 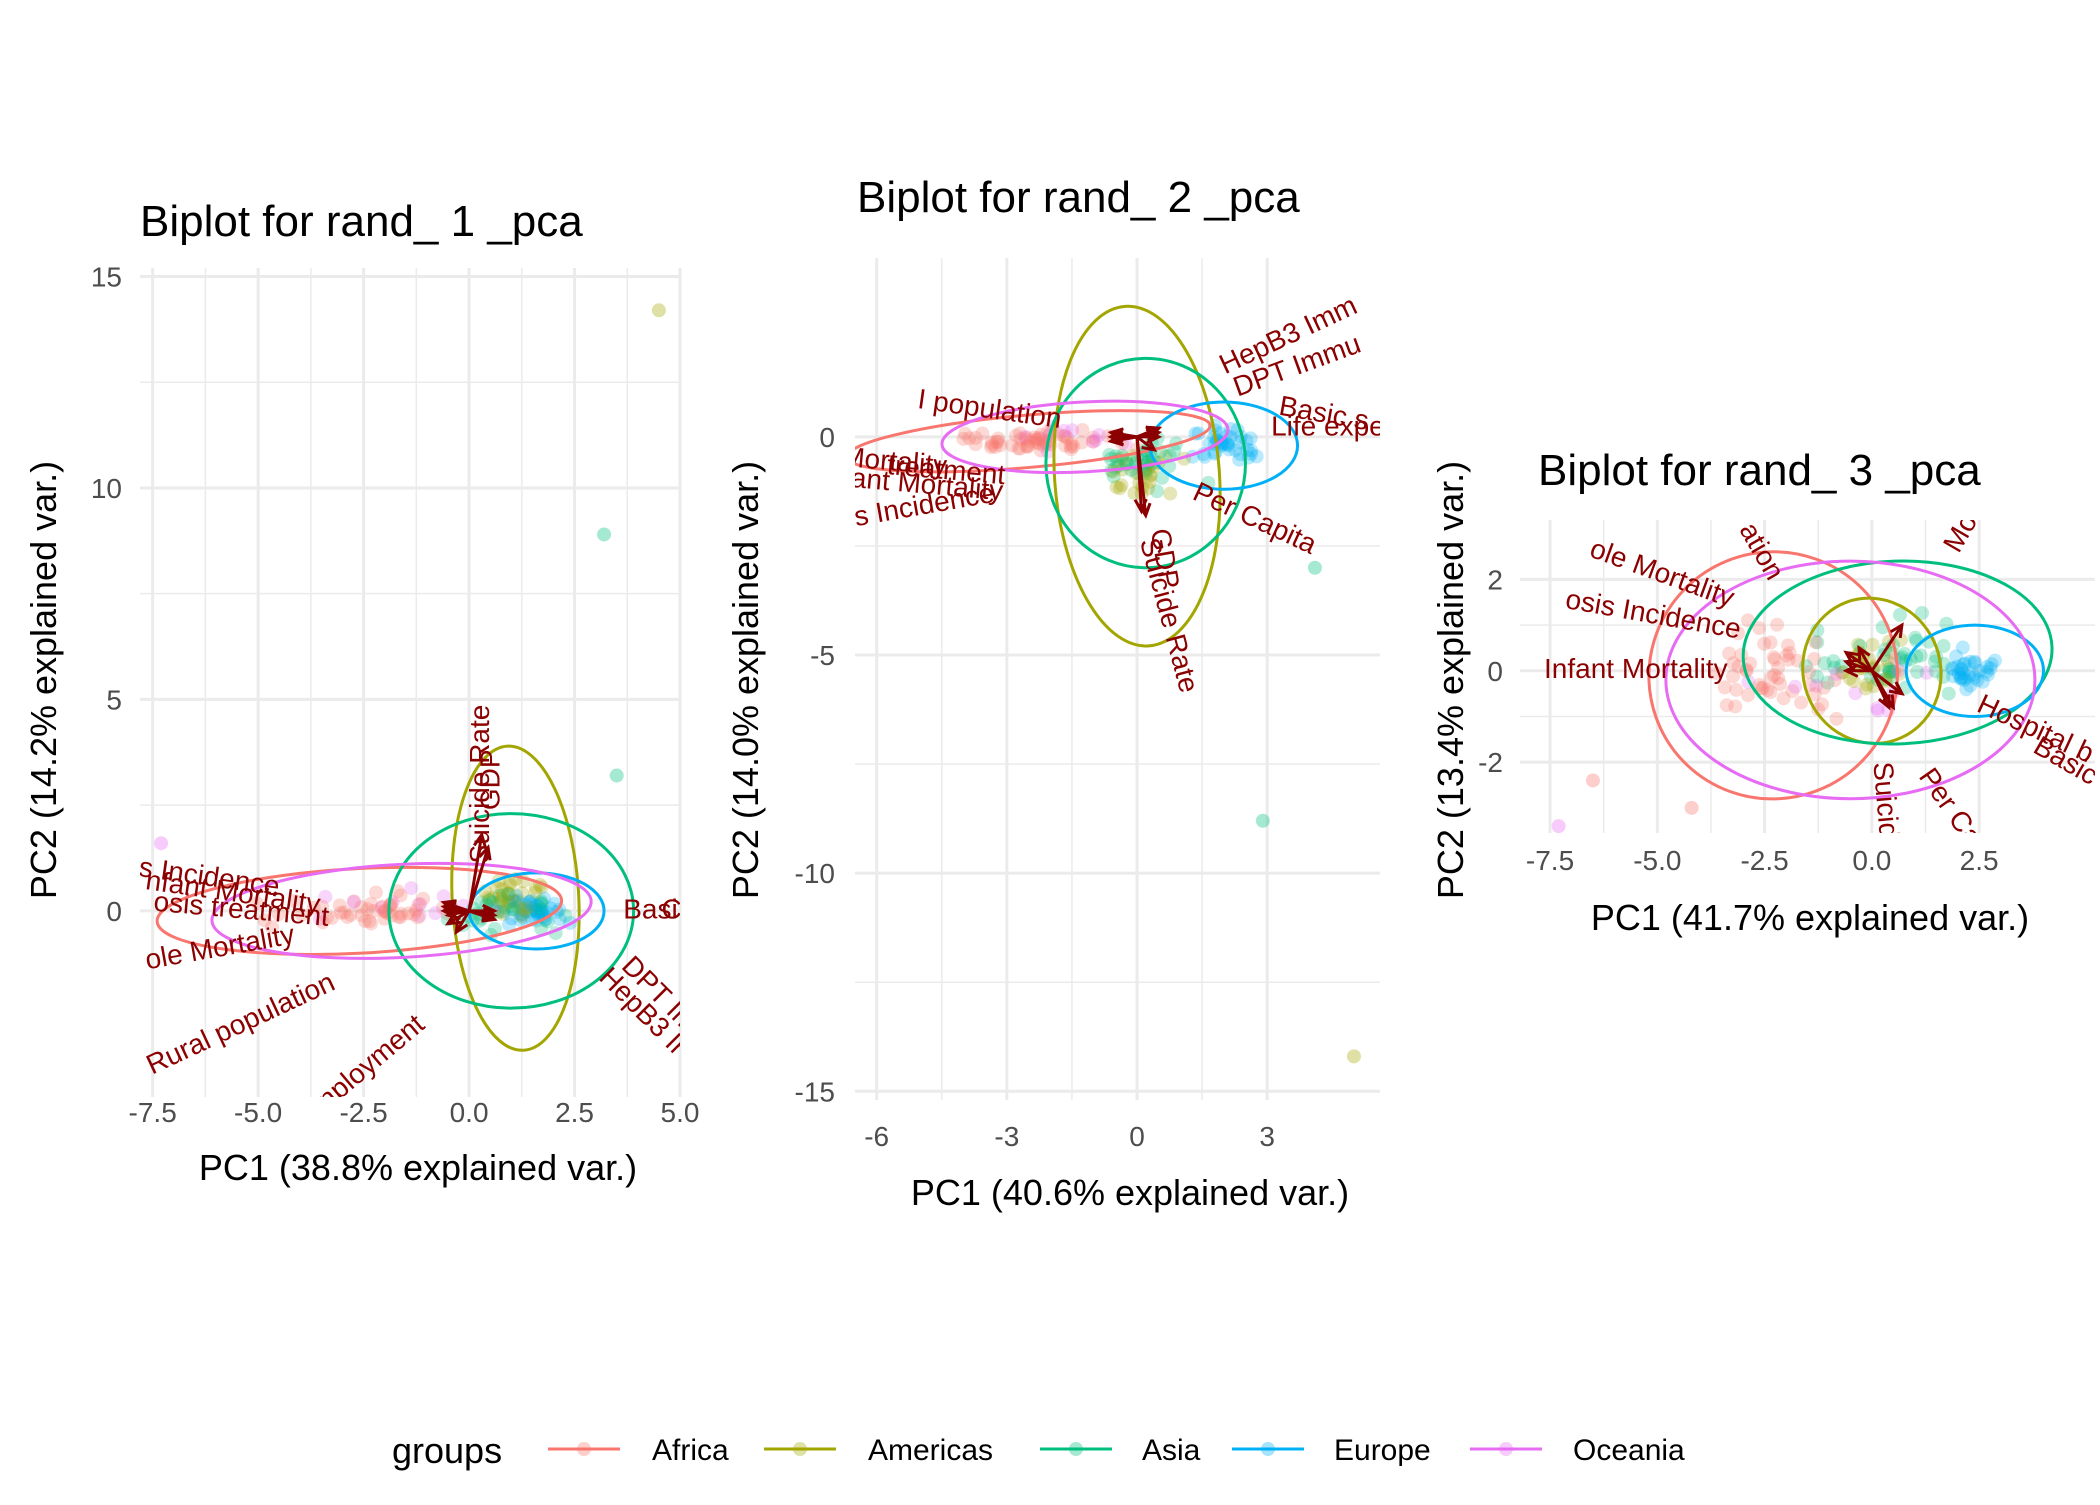 What do you see at coordinates (1629, 1450) in the screenshot?
I see `legend-item-oceania: Oceania` at bounding box center [1629, 1450].